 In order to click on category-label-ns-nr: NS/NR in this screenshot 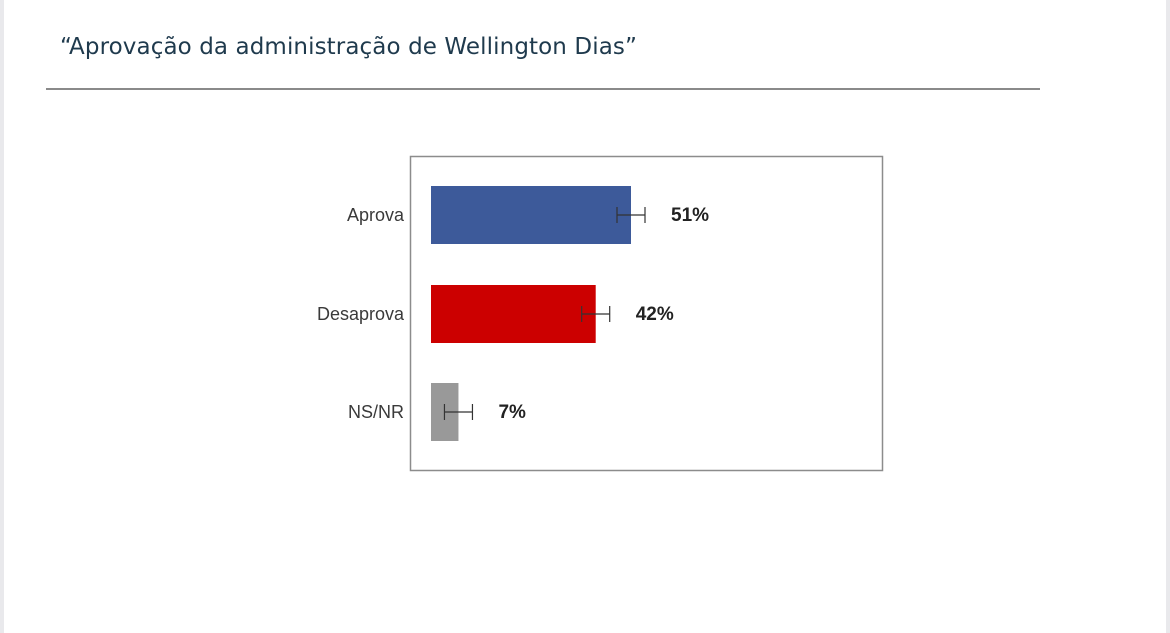, I will do `click(376, 412)`.